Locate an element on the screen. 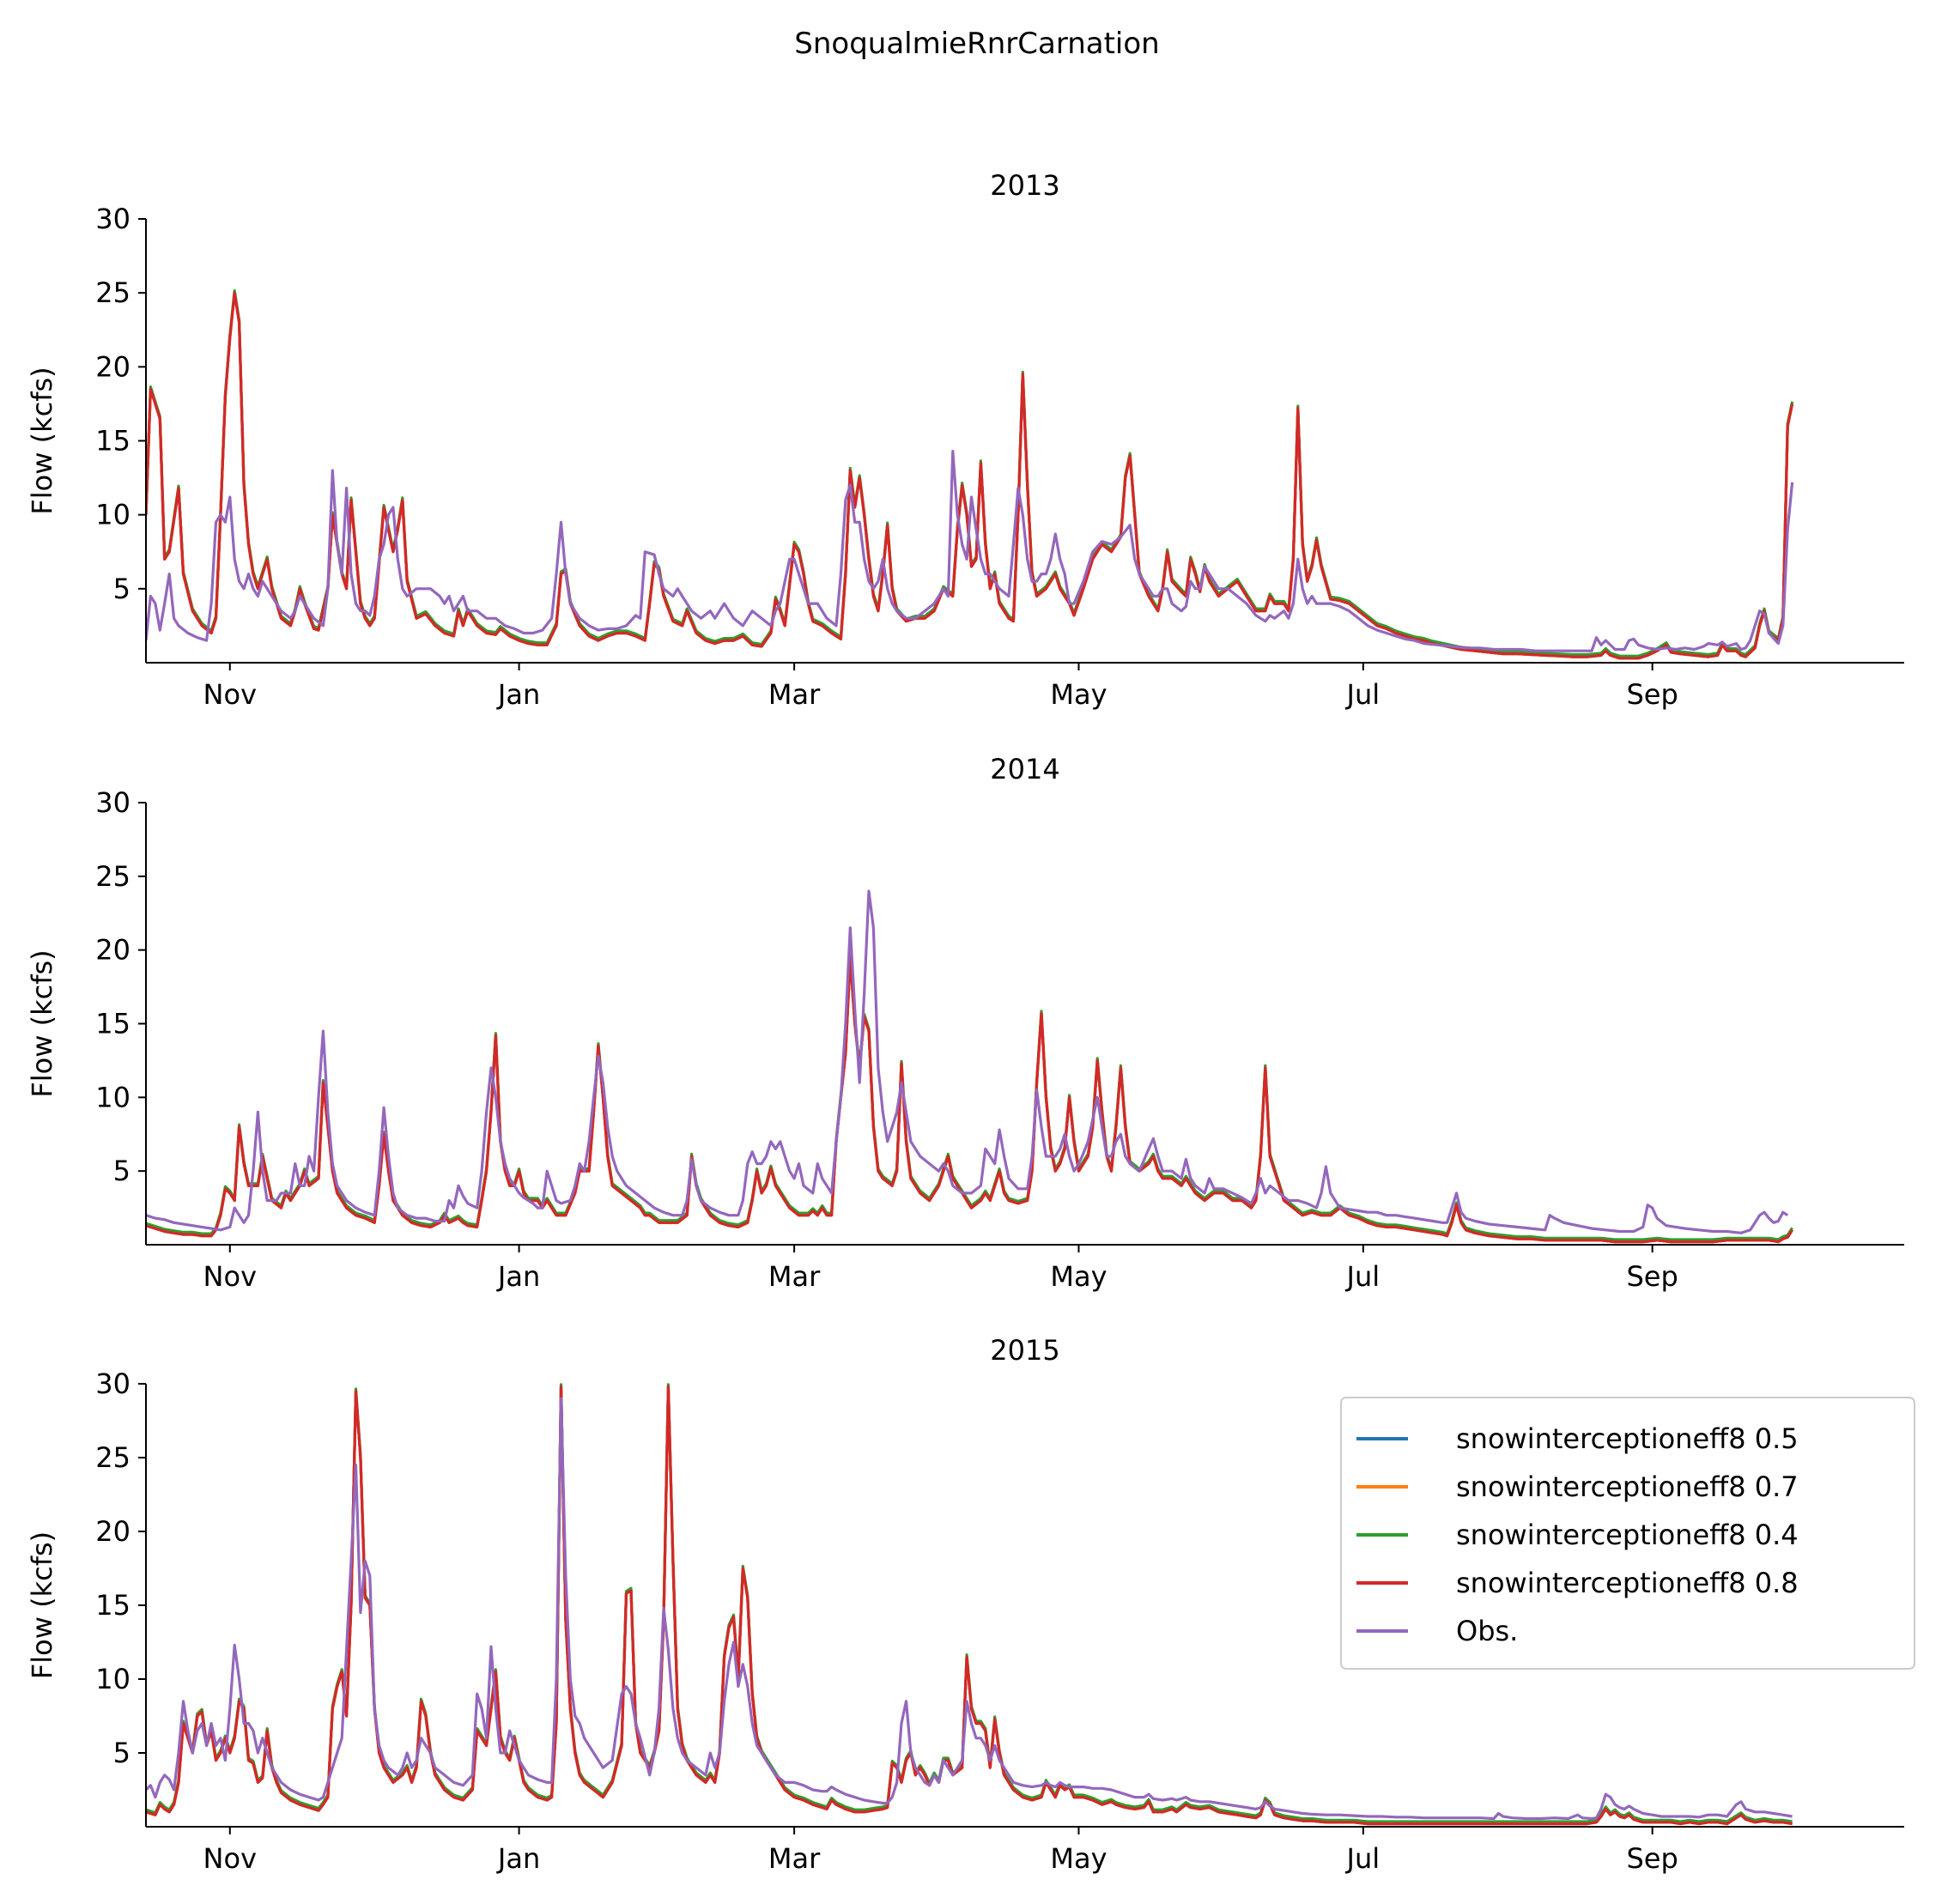 This screenshot has width=1954, height=1904. legend-item: snowinterceptioneff8 0.4 is located at coordinates (1577, 1535).